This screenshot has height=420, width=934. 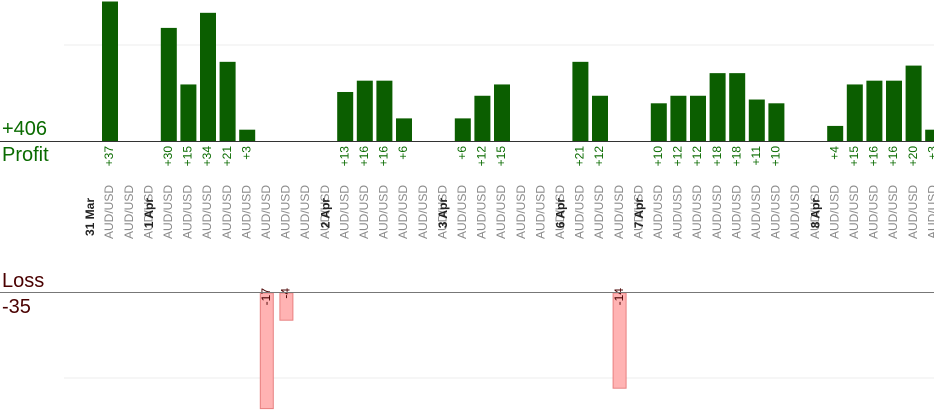 What do you see at coordinates (619, 297) in the screenshot?
I see `loss-value-label: -14` at bounding box center [619, 297].